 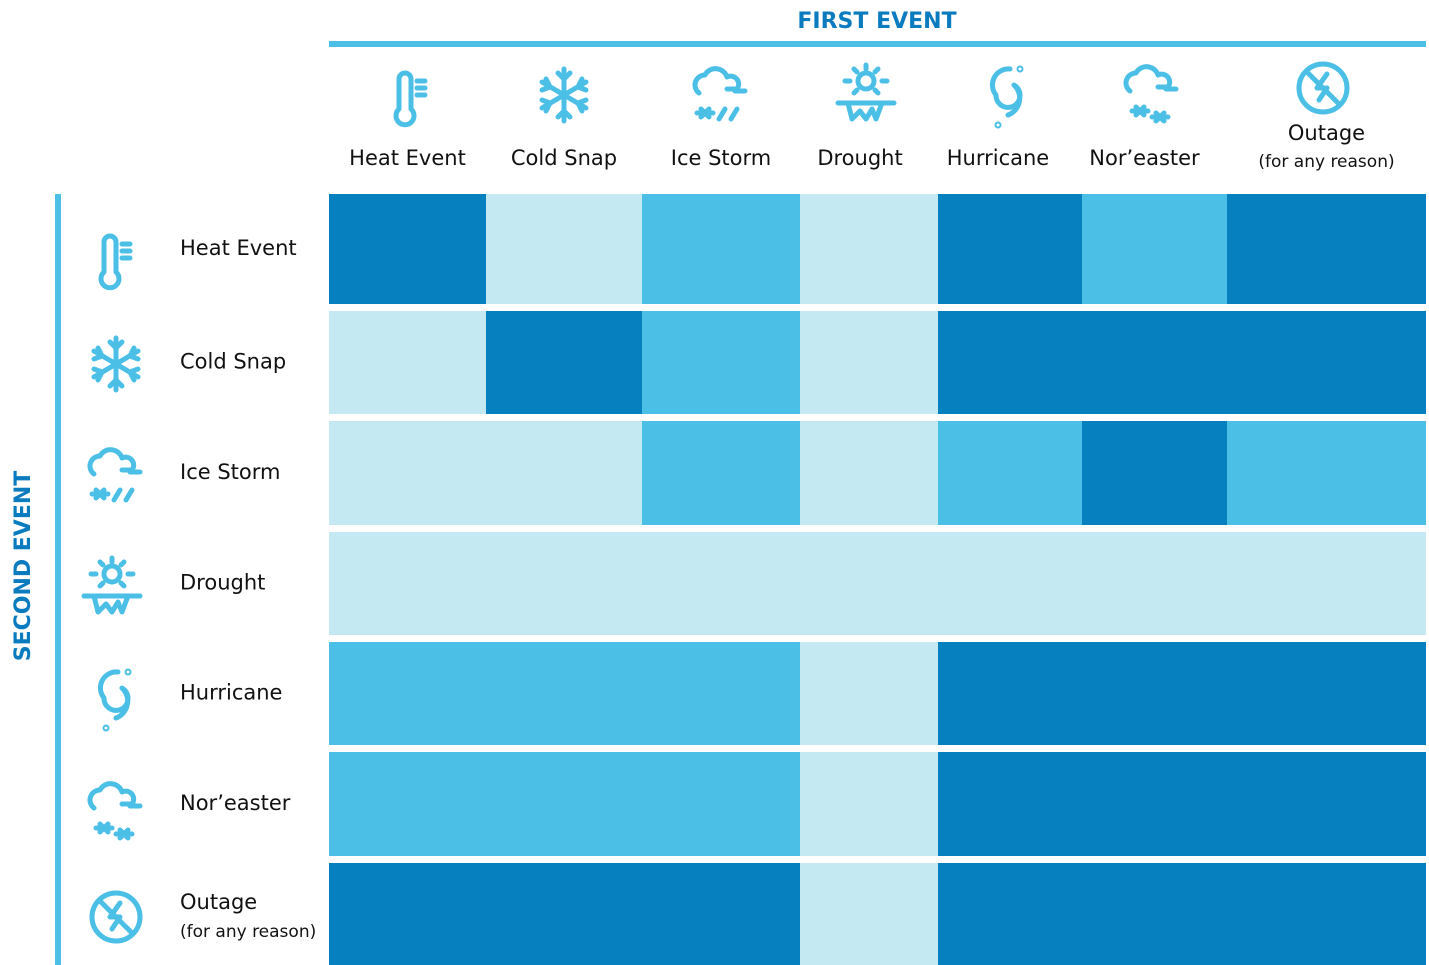 What do you see at coordinates (235, 803) in the screenshot?
I see `row-label: Nor’easter` at bounding box center [235, 803].